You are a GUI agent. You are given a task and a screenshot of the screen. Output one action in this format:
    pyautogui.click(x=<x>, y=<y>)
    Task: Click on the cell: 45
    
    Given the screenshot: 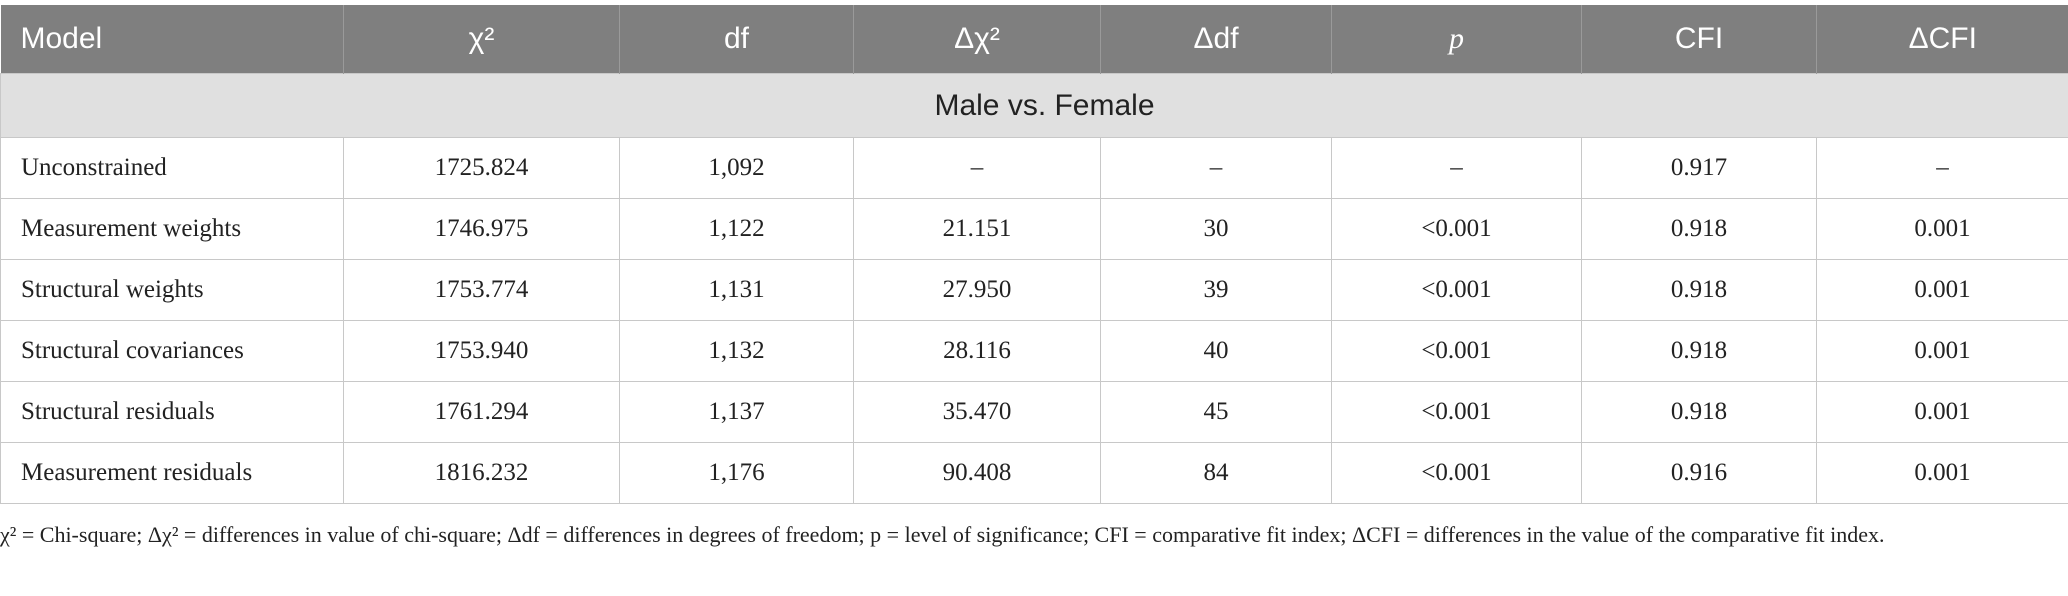 What is the action you would take?
    pyautogui.click(x=1216, y=412)
    